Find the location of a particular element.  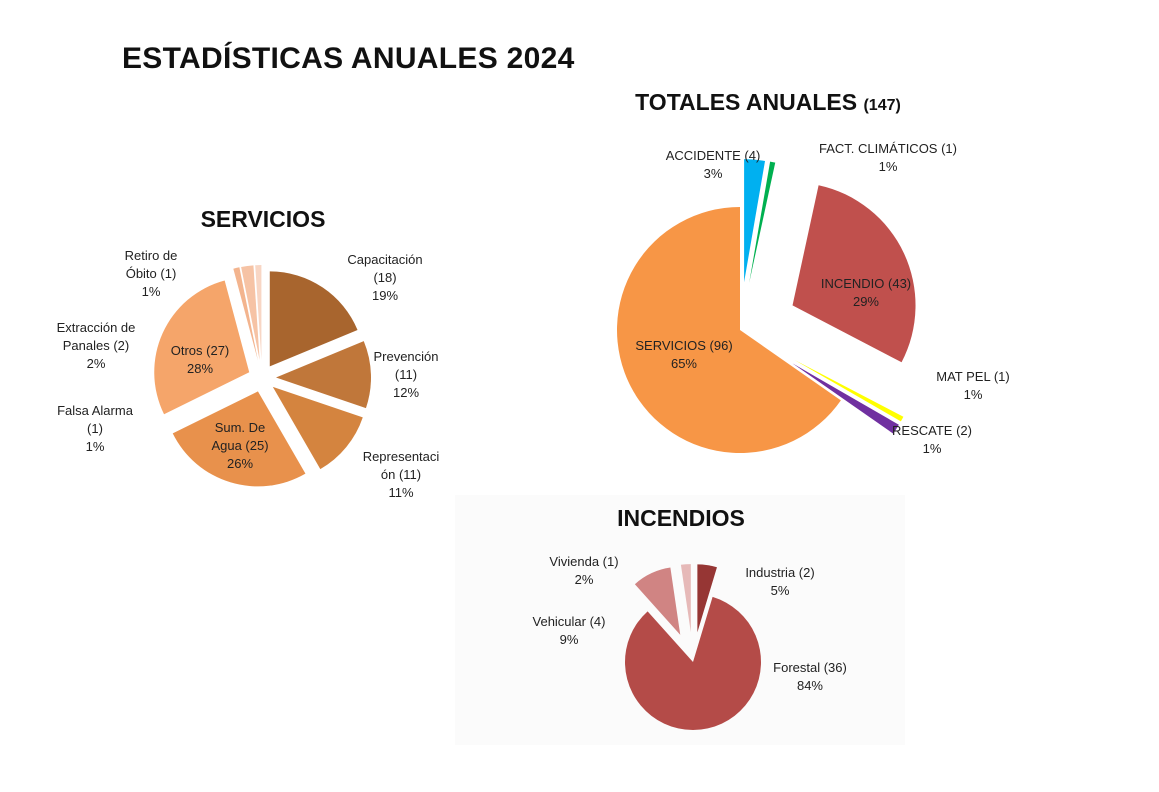

label-text: RESCATE (2) is located at coordinates (932, 430).